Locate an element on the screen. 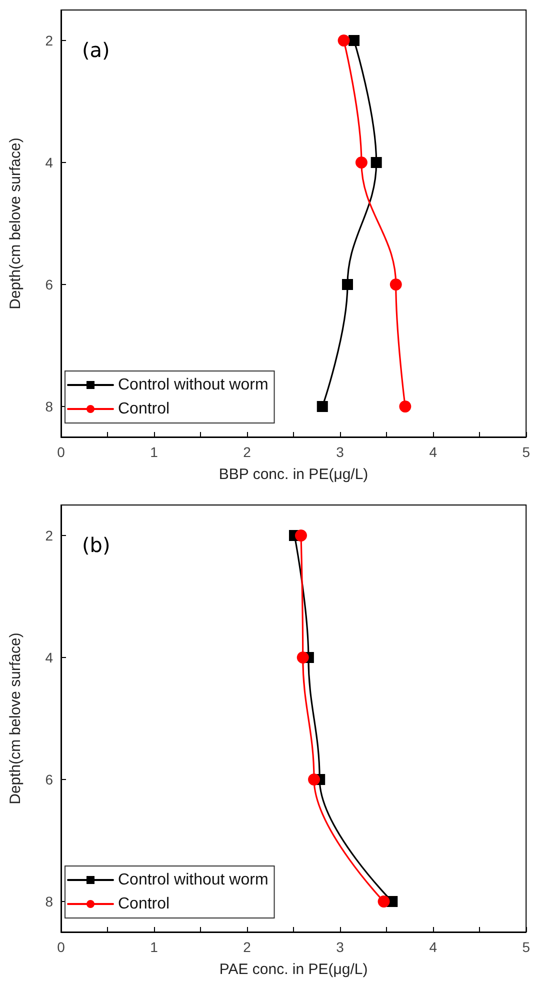 This screenshot has height=990, width=533. x-axis-title: PAE conc. in PE(μg/L) is located at coordinates (293, 969).